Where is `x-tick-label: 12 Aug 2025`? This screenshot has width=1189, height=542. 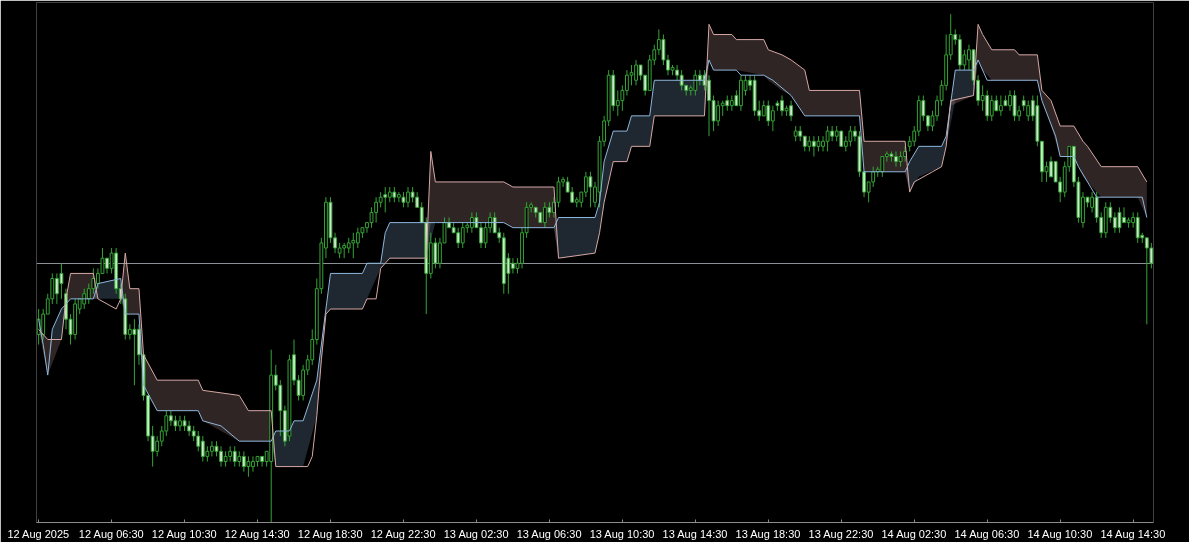
x-tick-label: 12 Aug 2025 is located at coordinates (38, 533).